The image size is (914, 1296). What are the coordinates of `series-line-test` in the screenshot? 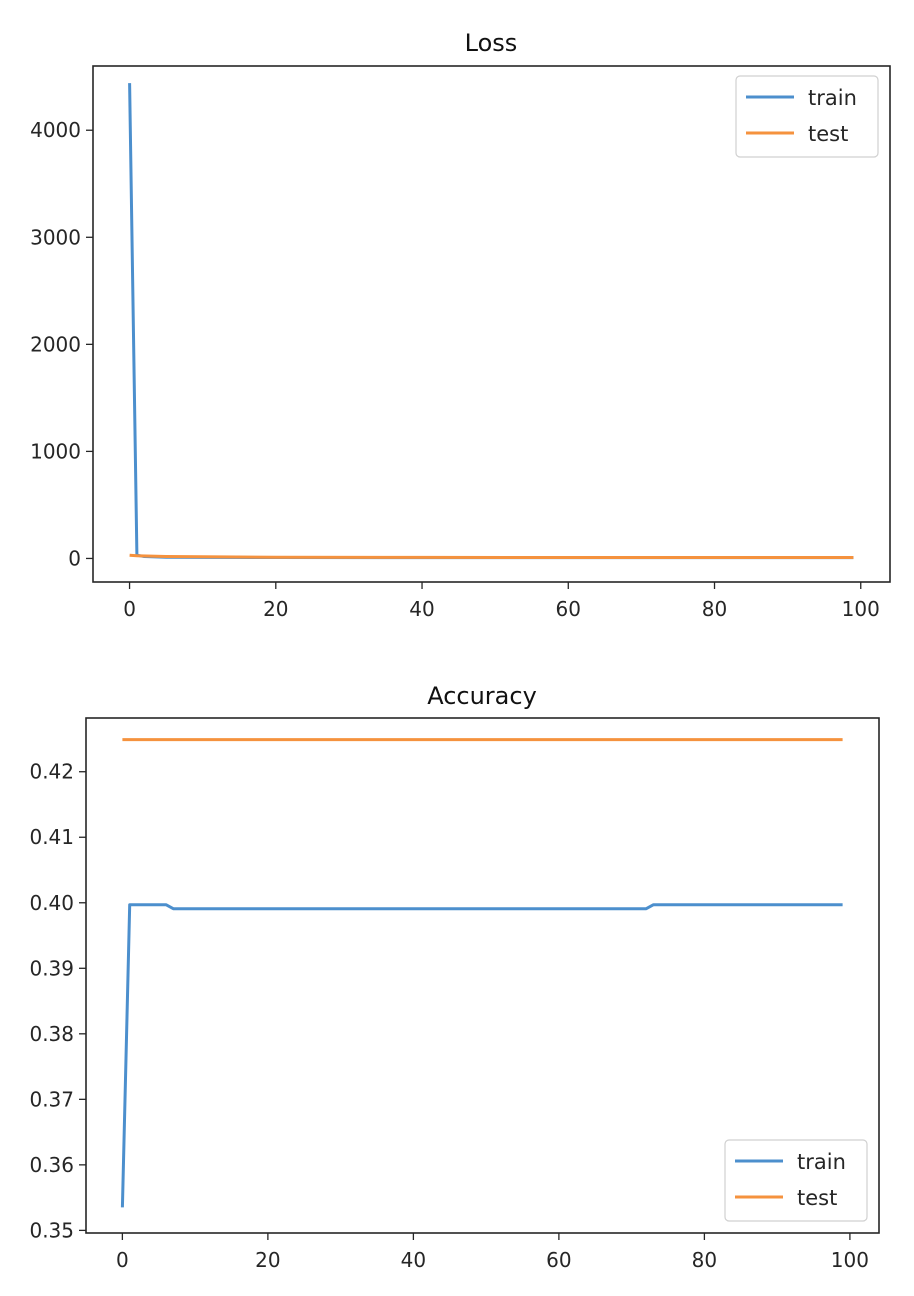 It's located at (491, 556).